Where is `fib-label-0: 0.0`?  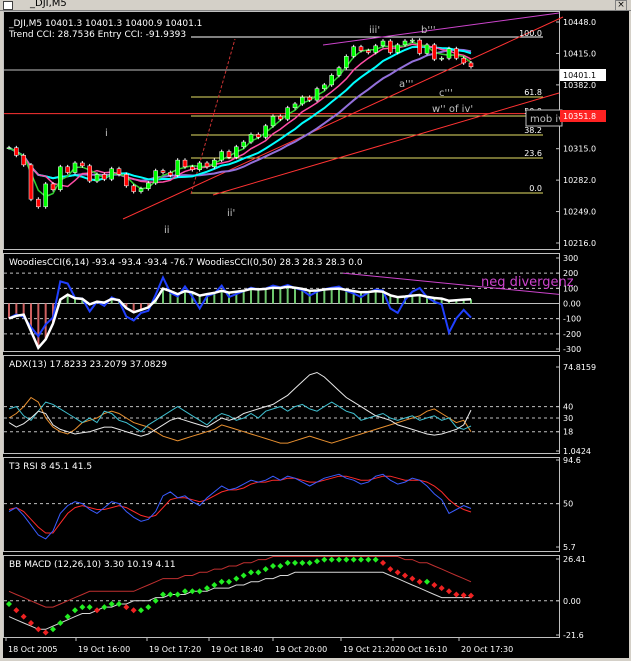 fib-label-0: 0.0 is located at coordinates (535, 188).